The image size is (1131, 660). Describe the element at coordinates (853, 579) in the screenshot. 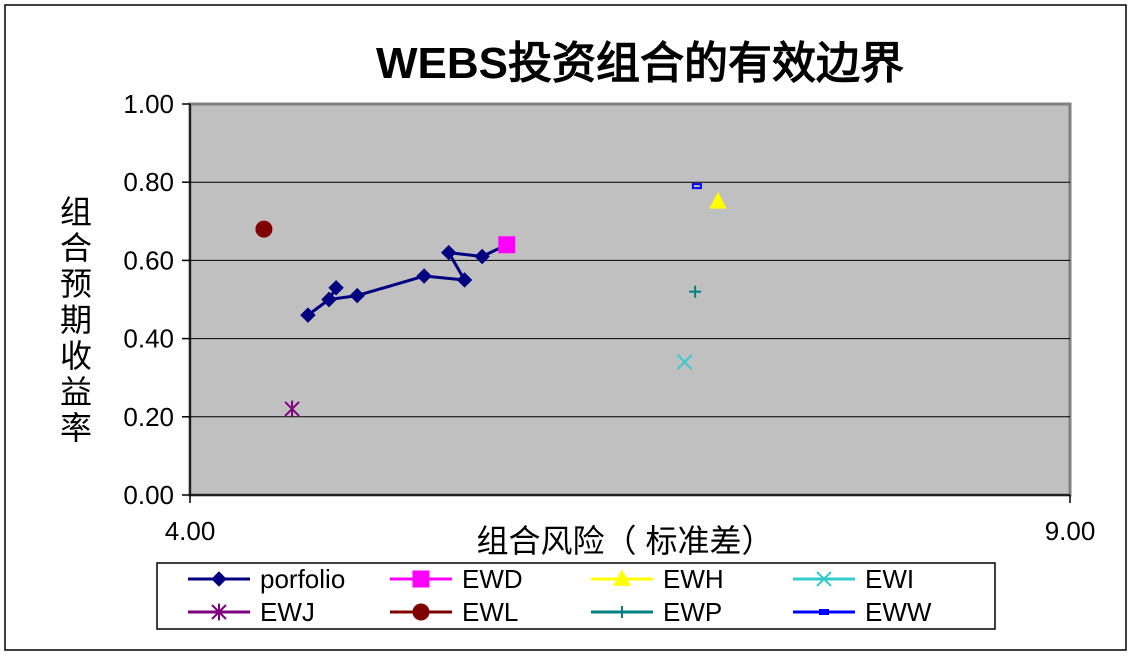

I see `legend-item-ewi: EWI` at that location.